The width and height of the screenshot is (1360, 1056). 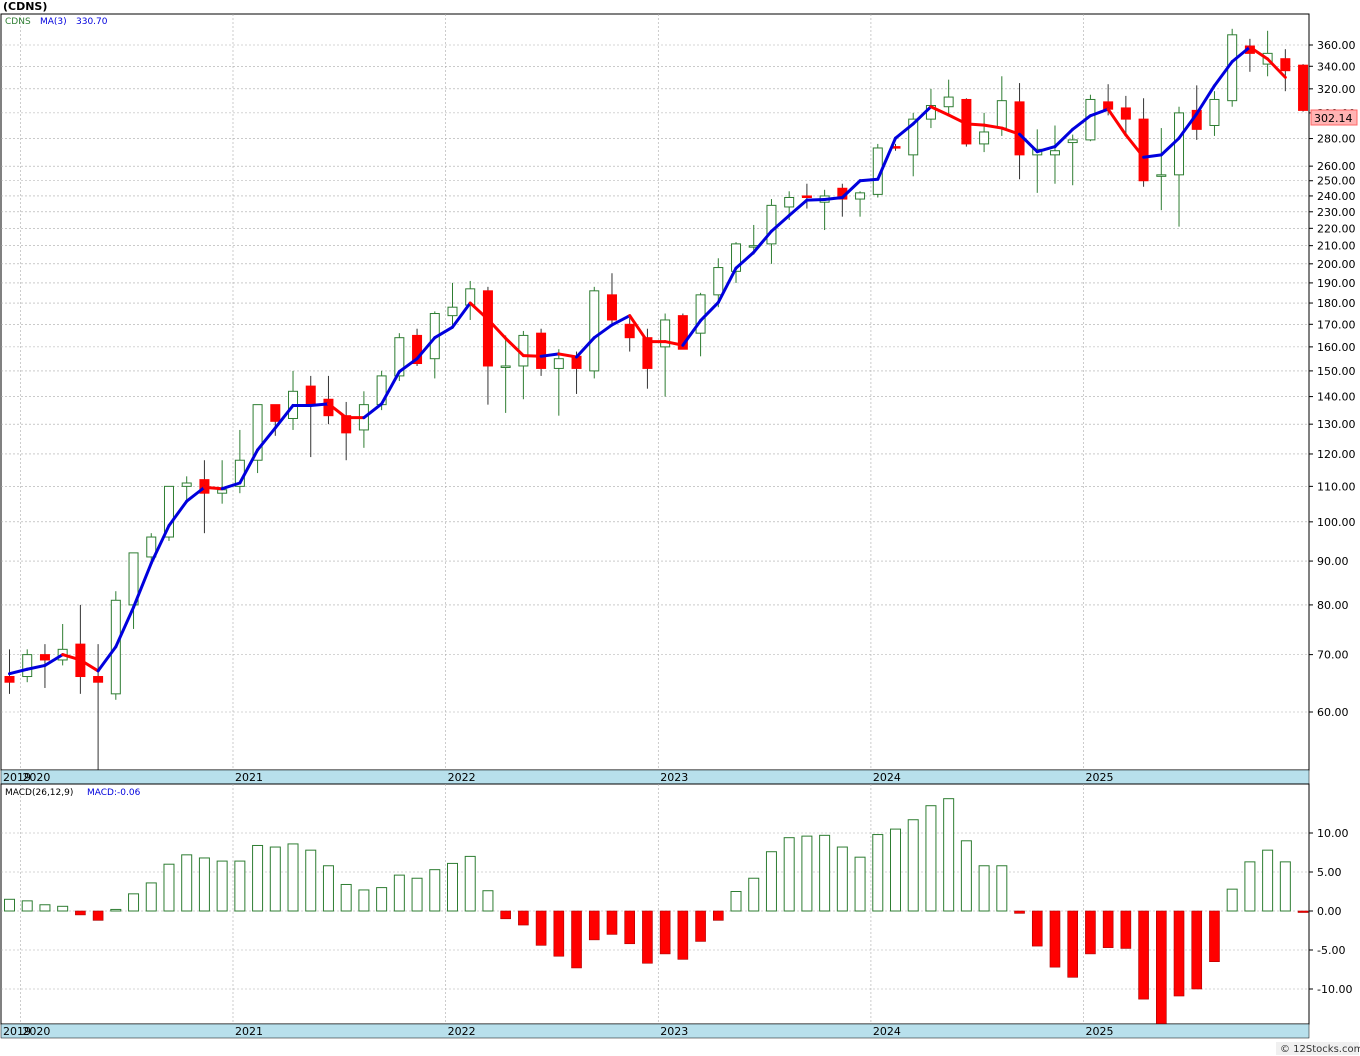 What do you see at coordinates (1336, 66) in the screenshot?
I see `price-tick-label: 340.00` at bounding box center [1336, 66].